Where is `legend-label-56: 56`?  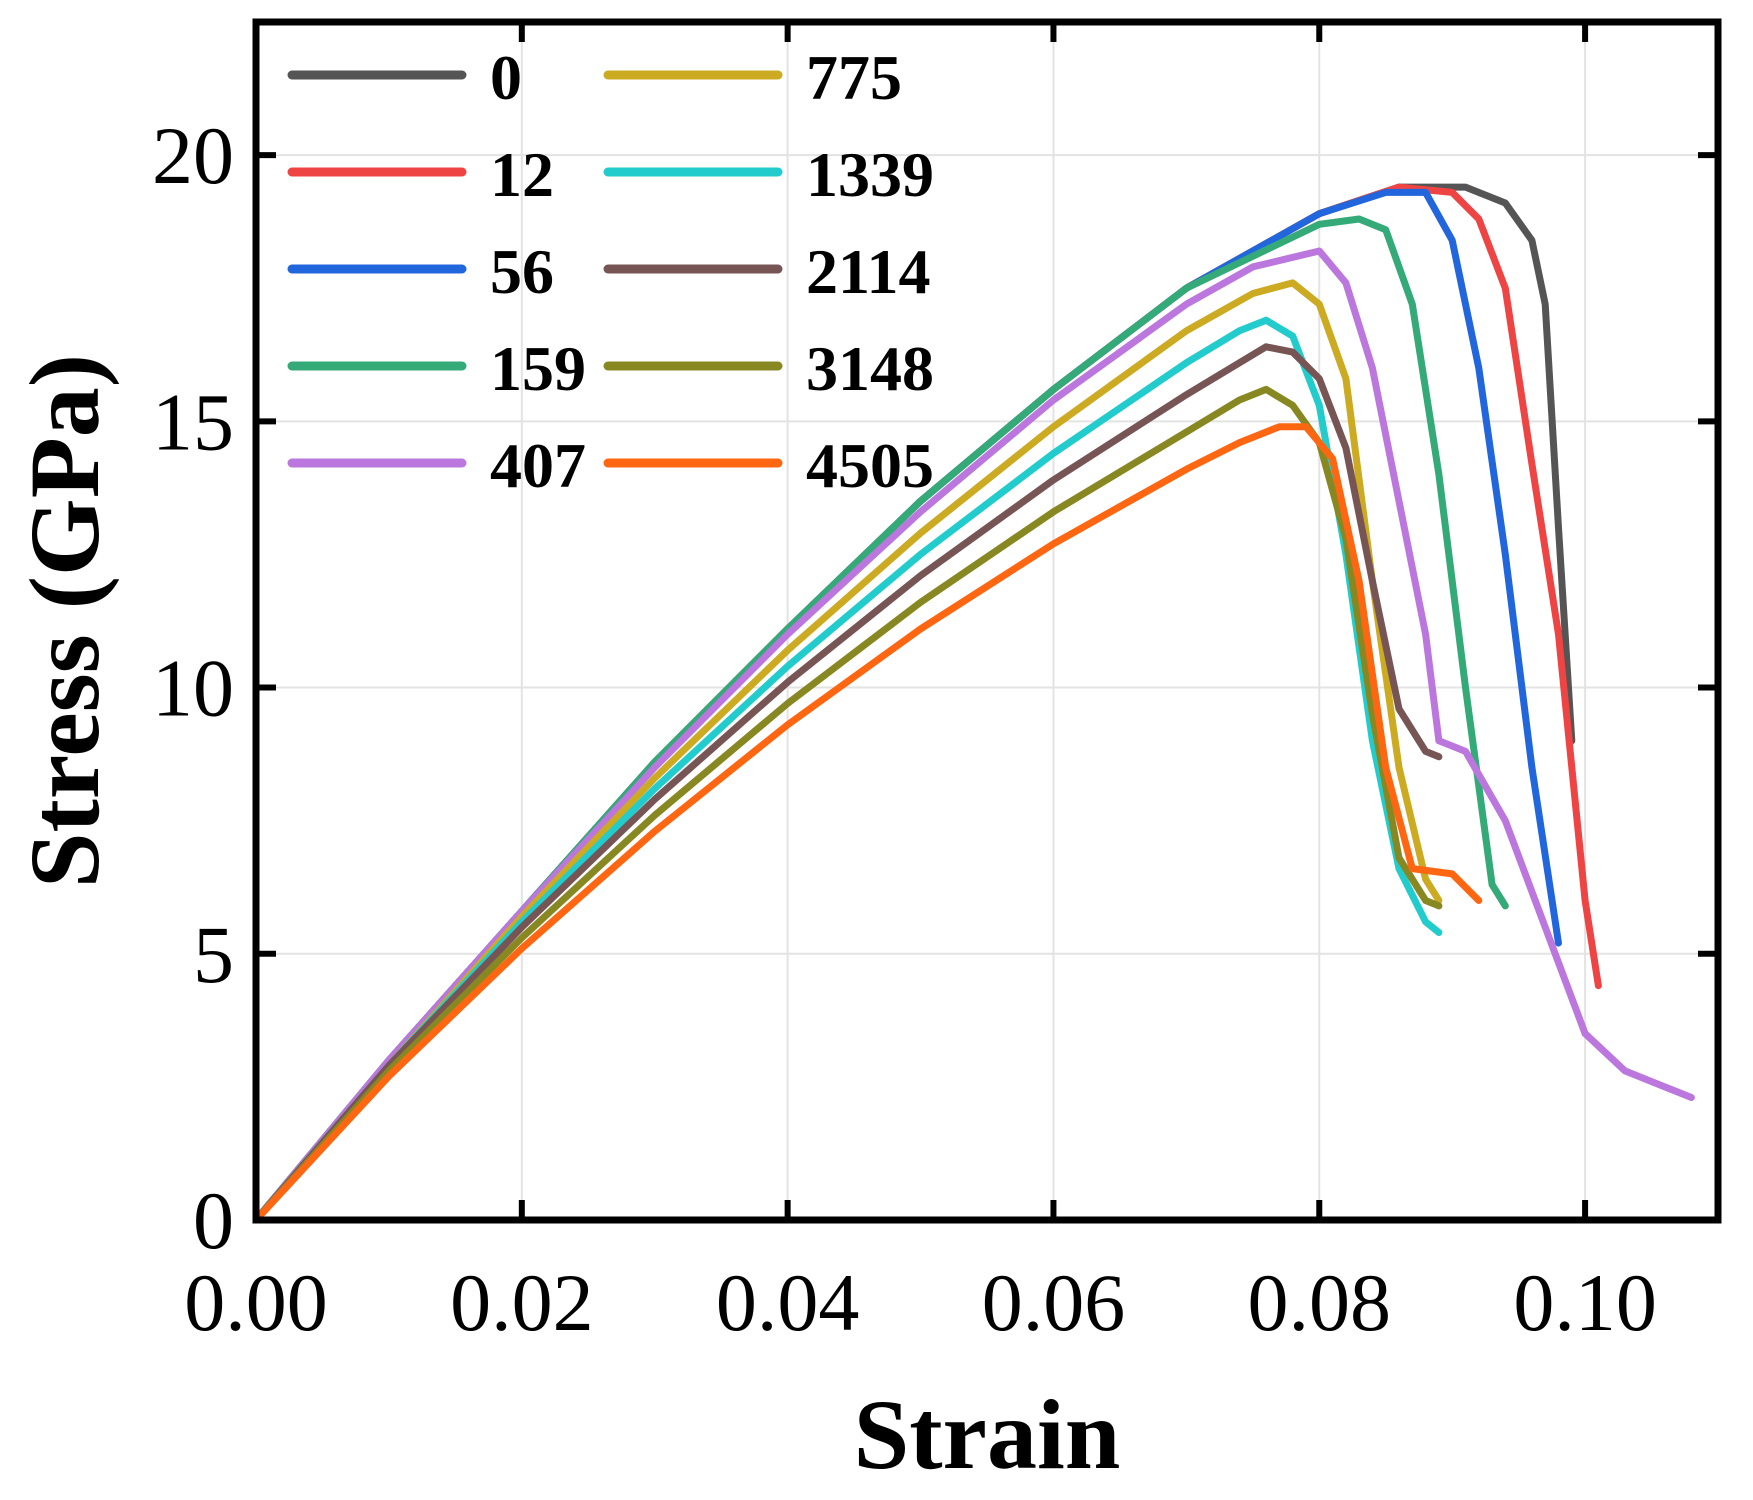
legend-label-56: 56 is located at coordinates (522, 271).